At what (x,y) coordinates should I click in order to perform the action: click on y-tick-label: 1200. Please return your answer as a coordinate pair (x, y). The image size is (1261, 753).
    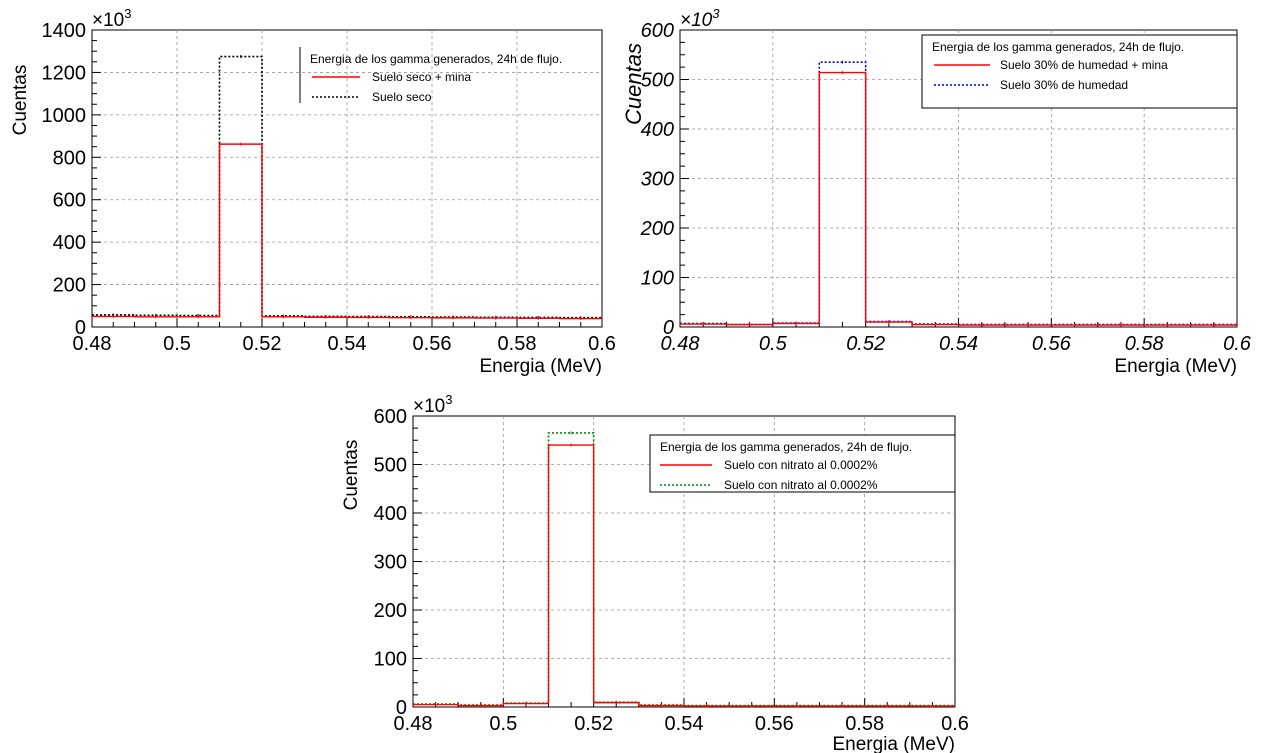
    Looking at the image, I should click on (64, 73).